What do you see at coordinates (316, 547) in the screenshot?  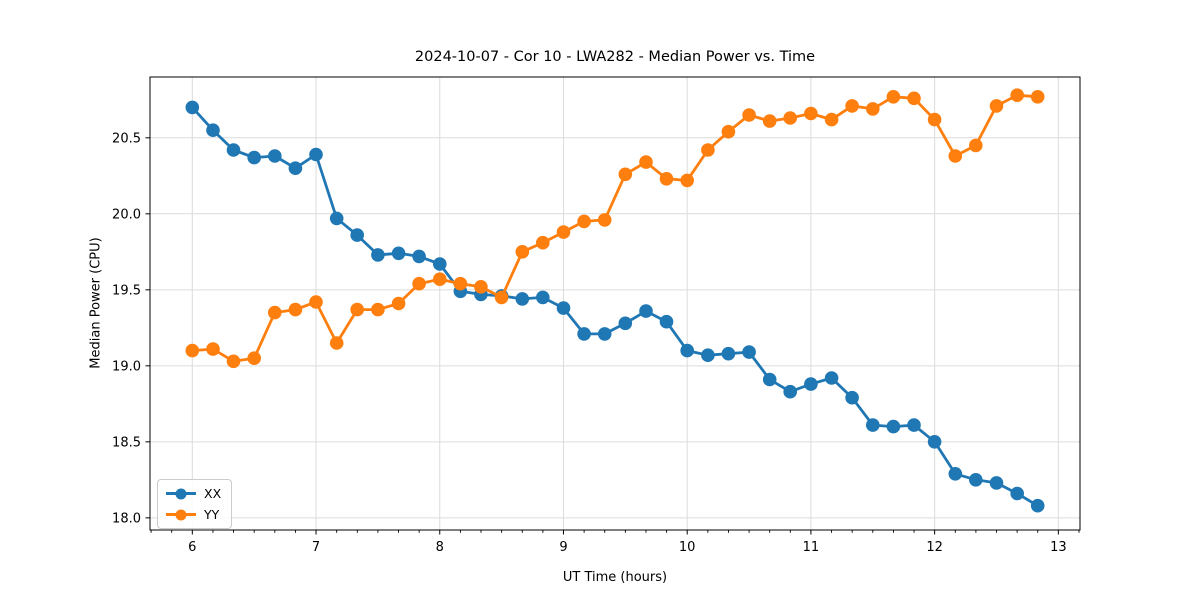 I see `x-tick-label: 7` at bounding box center [316, 547].